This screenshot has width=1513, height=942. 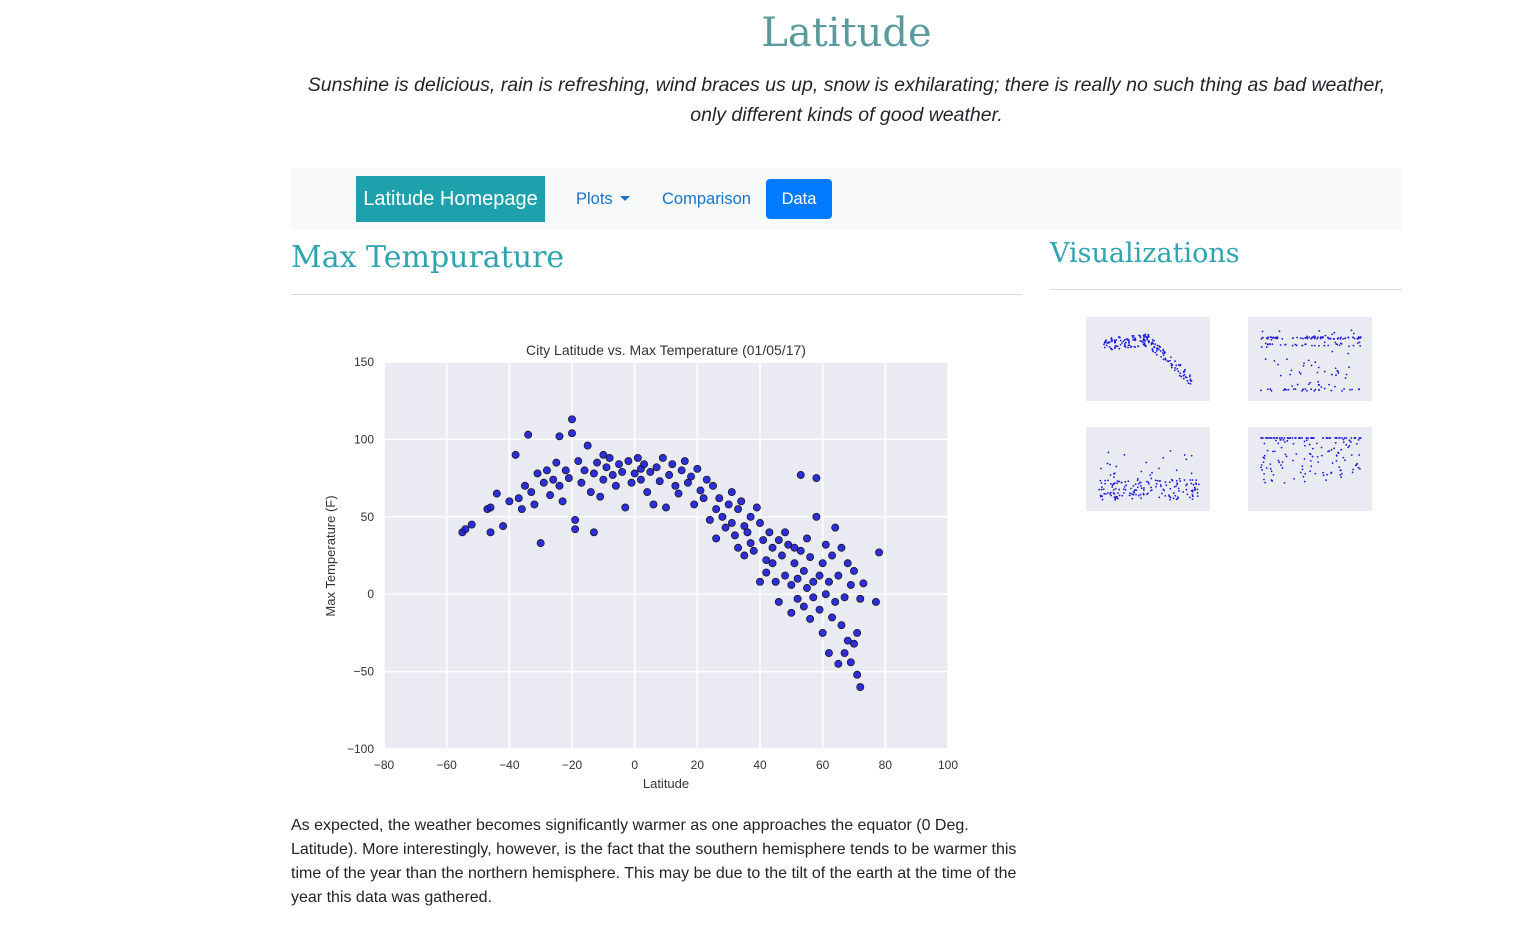 What do you see at coordinates (948, 765) in the screenshot?
I see `x-tick-label: 100` at bounding box center [948, 765].